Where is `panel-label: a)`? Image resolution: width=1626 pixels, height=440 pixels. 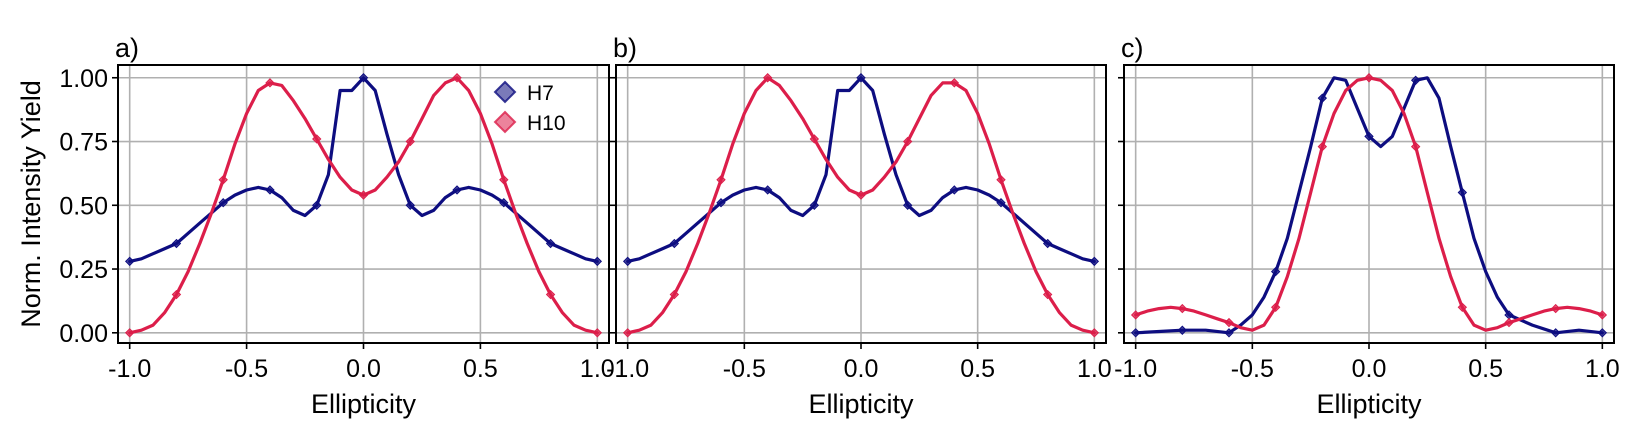 panel-label: a) is located at coordinates (127, 48).